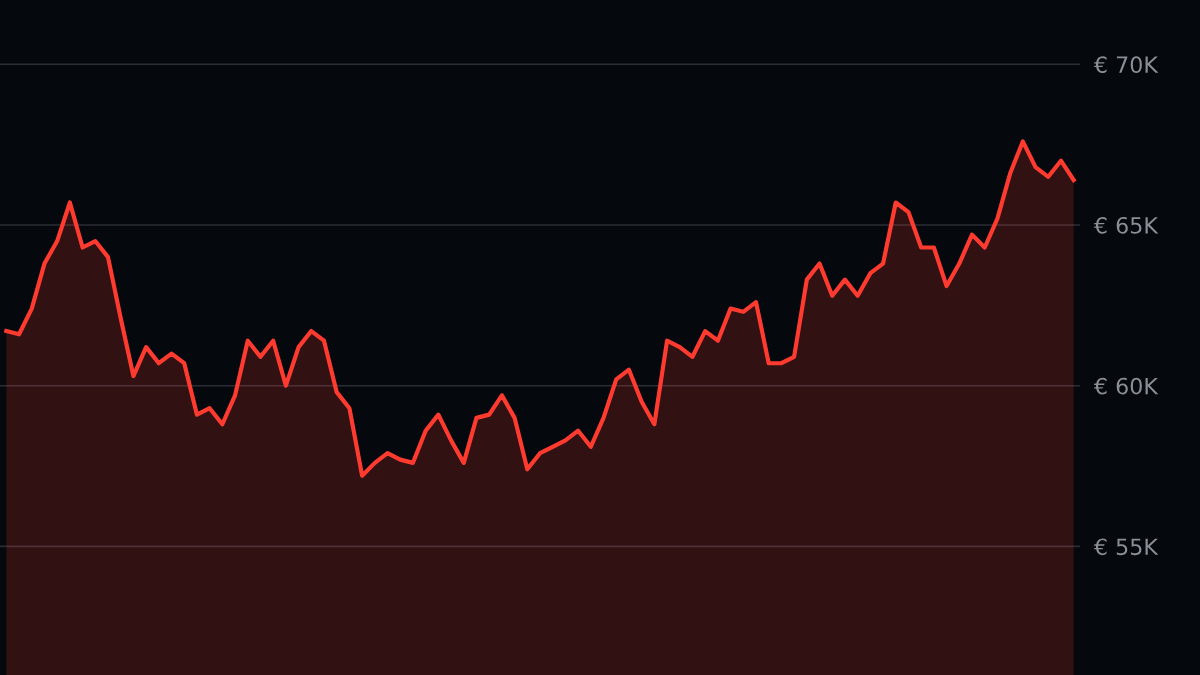 This screenshot has height=675, width=1200. What do you see at coordinates (1126, 386) in the screenshot?
I see `y-tick-label: € 60K` at bounding box center [1126, 386].